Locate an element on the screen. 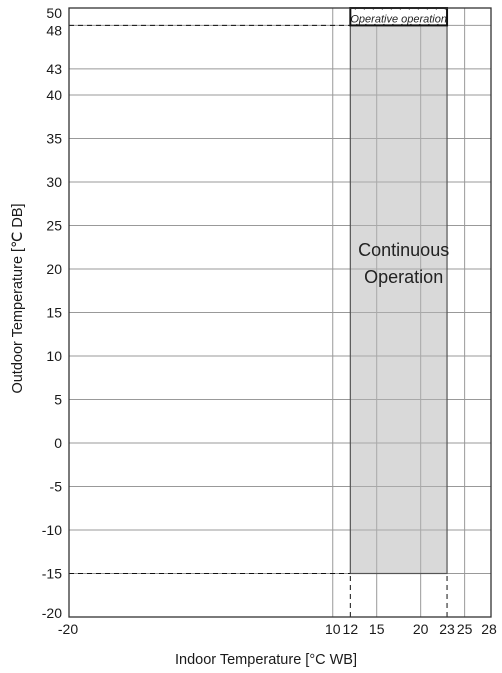 Image resolution: width=502 pixels, height=673 pixels. y-axis-title: Outdoor Temperature [℃ DB] is located at coordinates (18, 298).